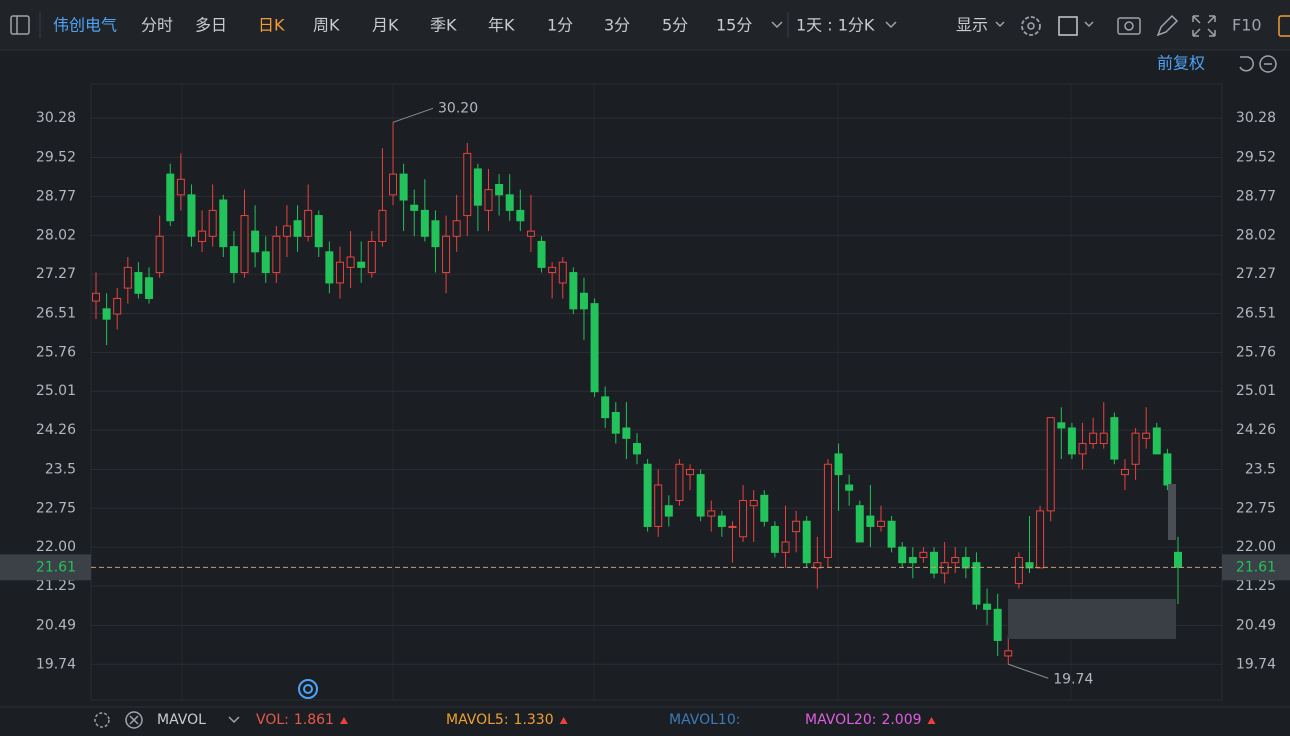 This screenshot has height=736, width=1290. Describe the element at coordinates (1284, 26) in the screenshot. I see `extra-button` at that location.